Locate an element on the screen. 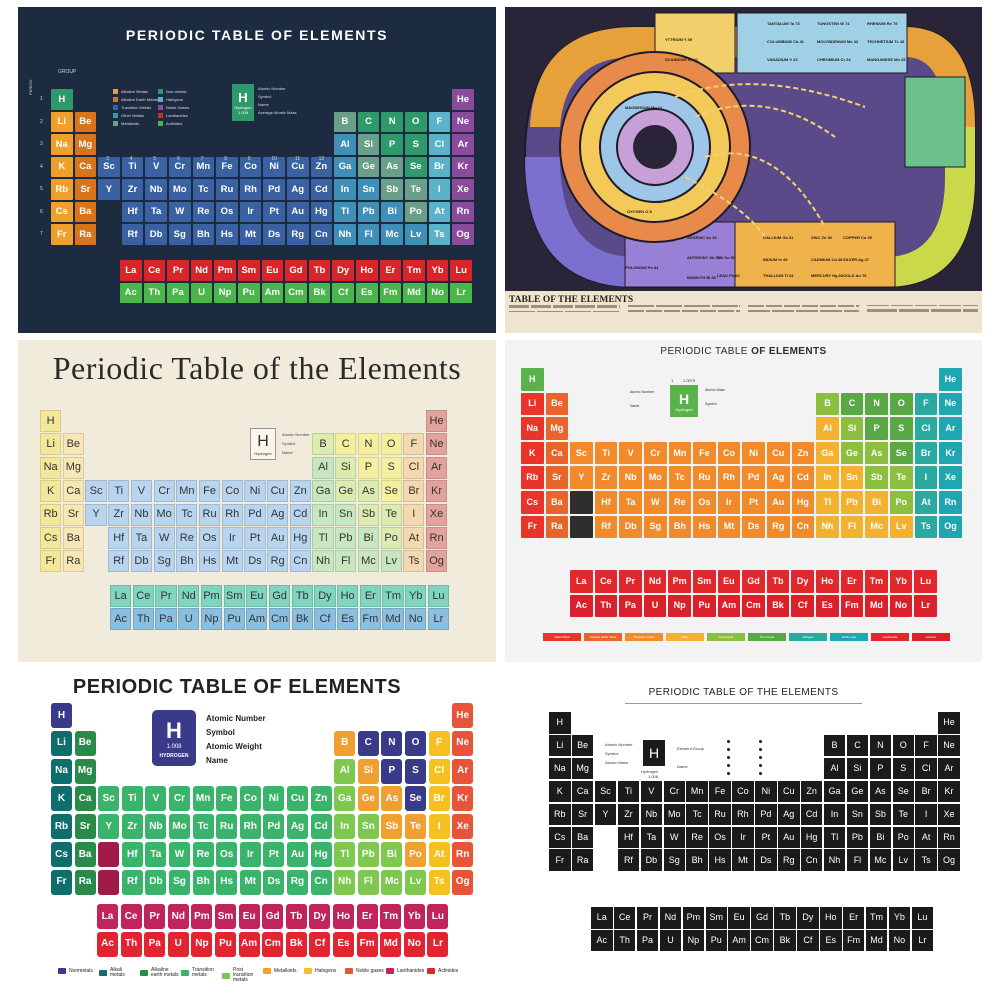 The image size is (1000, 1000). legend-label: Halogen is located at coordinates (808, 637).